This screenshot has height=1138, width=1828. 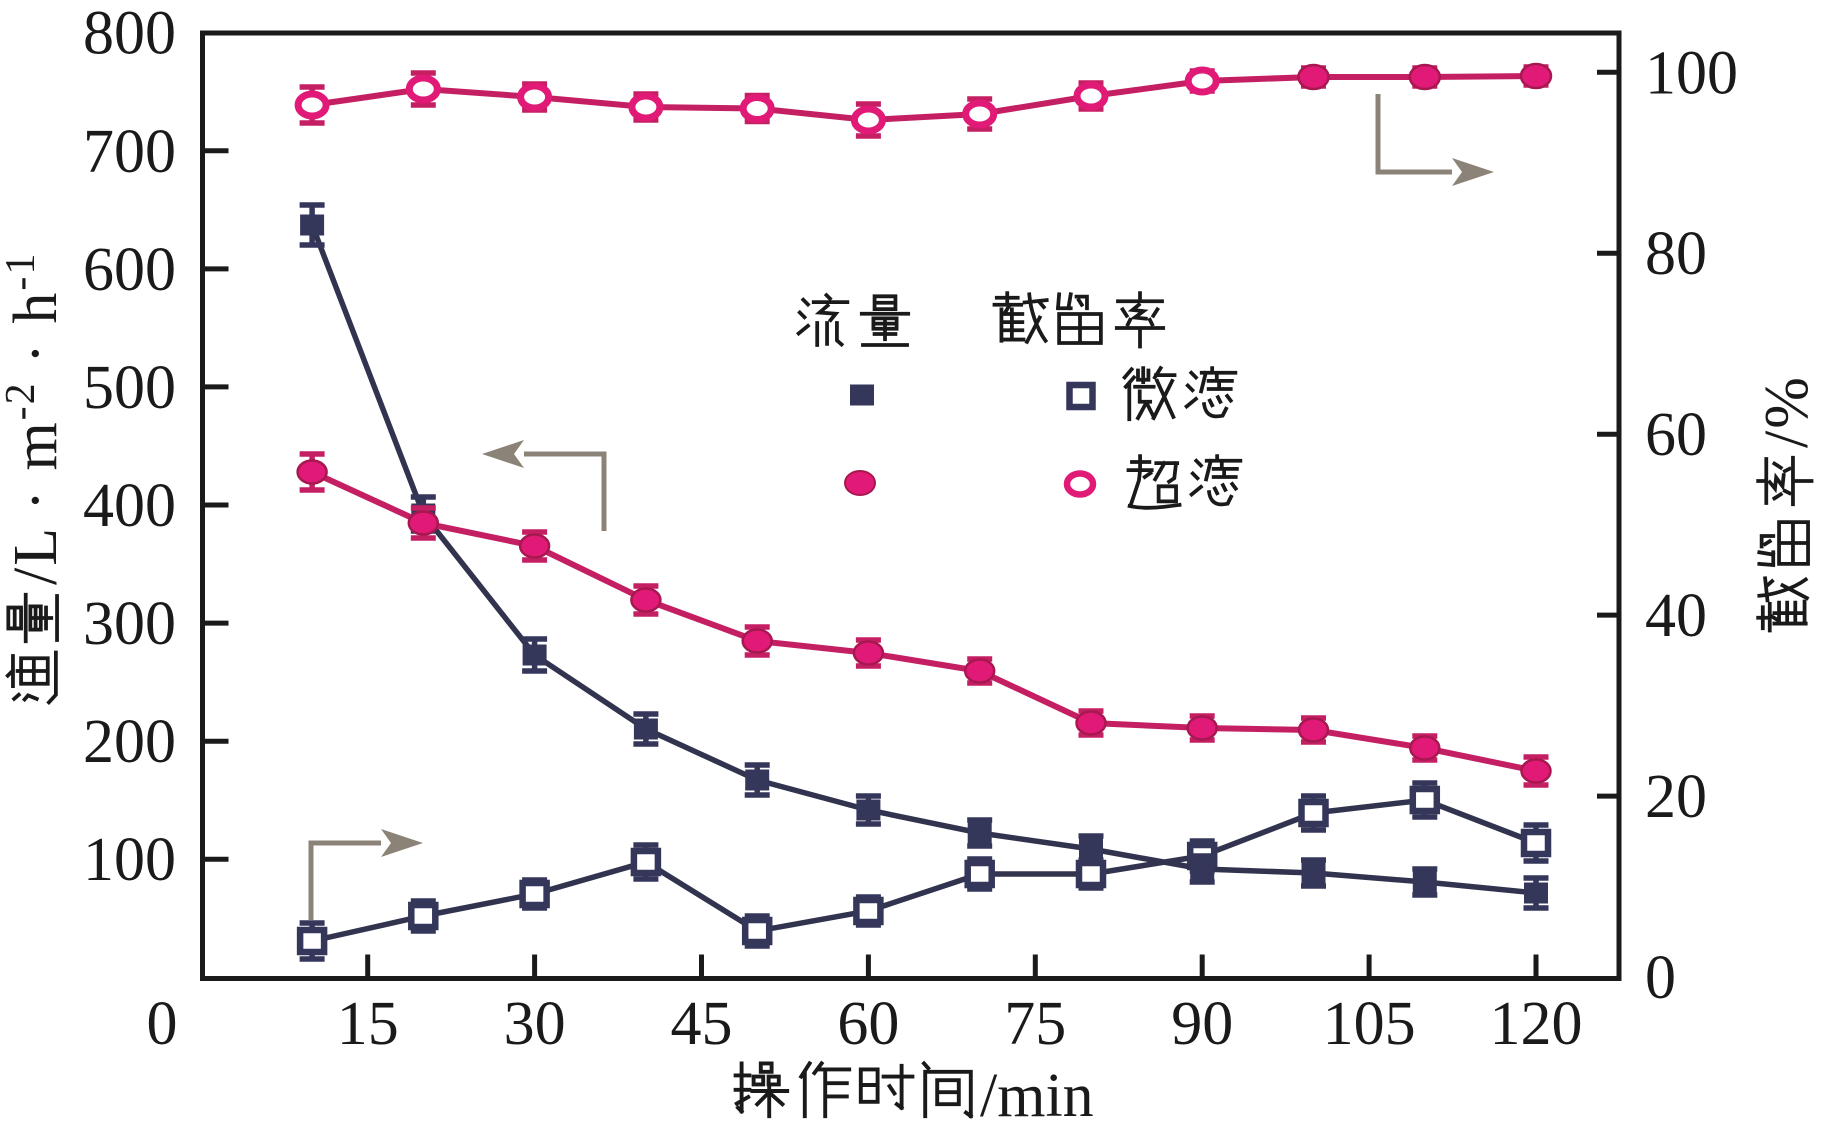 What do you see at coordinates (1676, 254) in the screenshot?
I see `svg-text: 80` at bounding box center [1676, 254].